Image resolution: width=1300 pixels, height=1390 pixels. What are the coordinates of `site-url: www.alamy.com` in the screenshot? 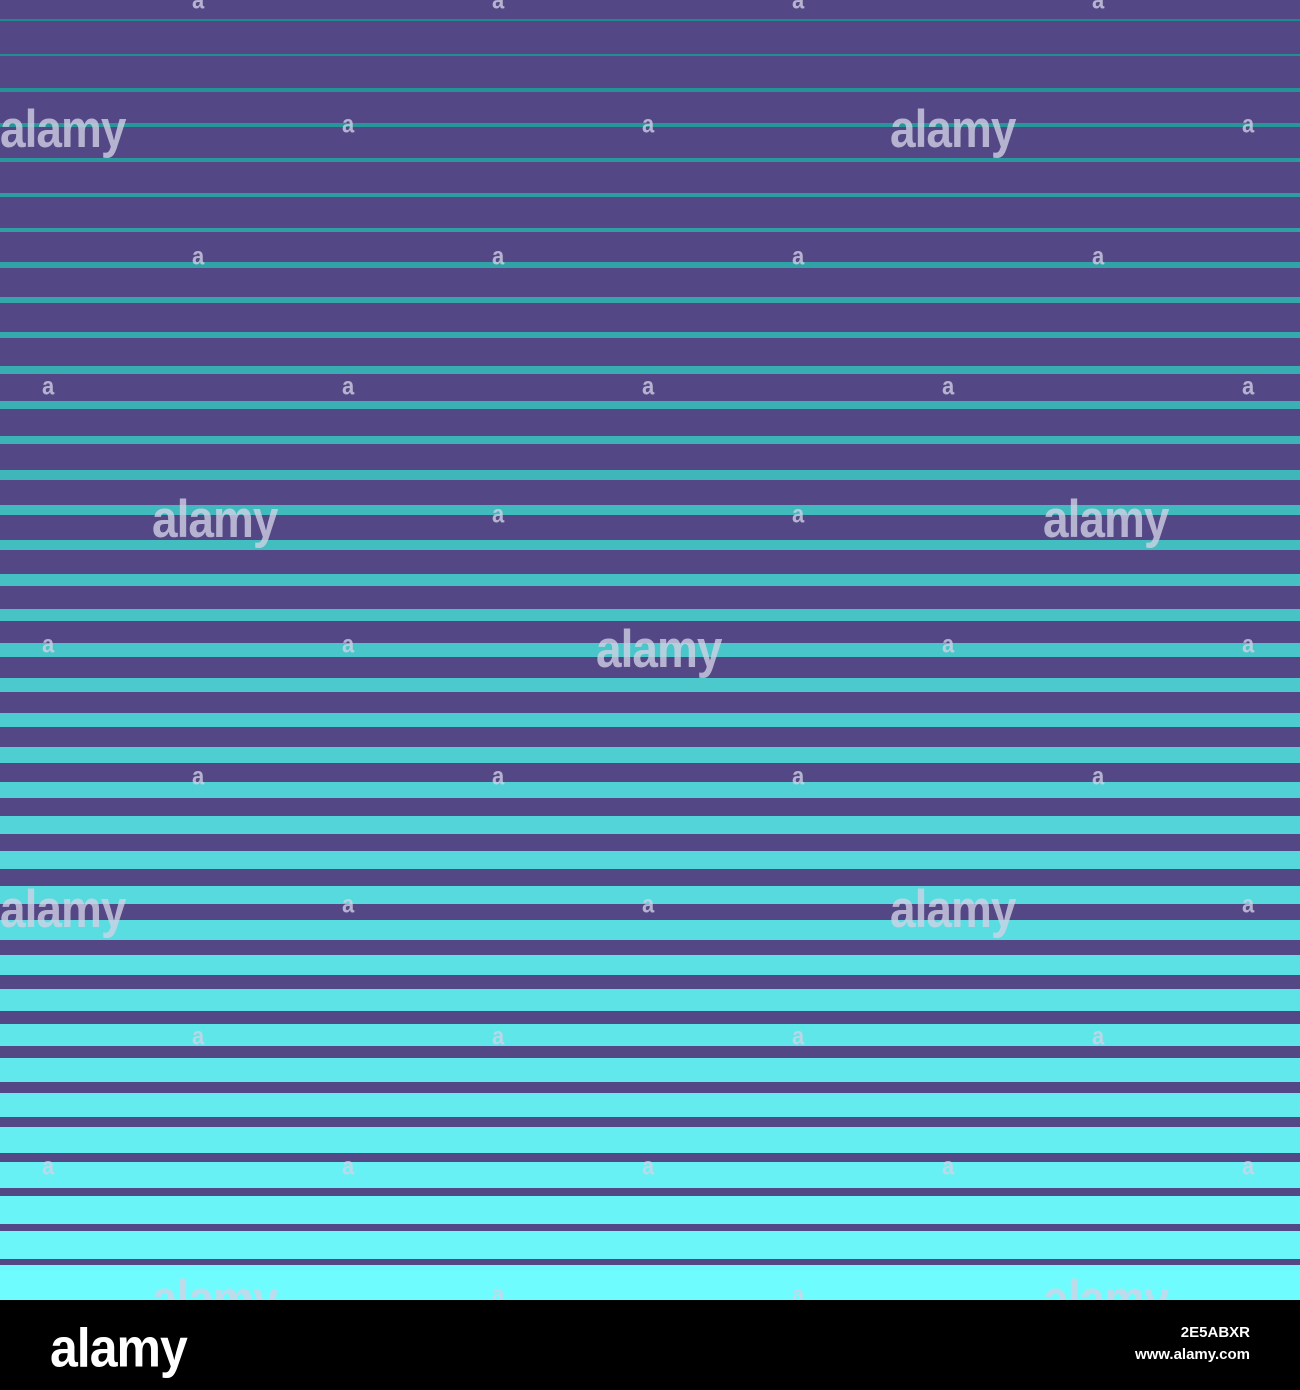 It's located at (1192, 1354).